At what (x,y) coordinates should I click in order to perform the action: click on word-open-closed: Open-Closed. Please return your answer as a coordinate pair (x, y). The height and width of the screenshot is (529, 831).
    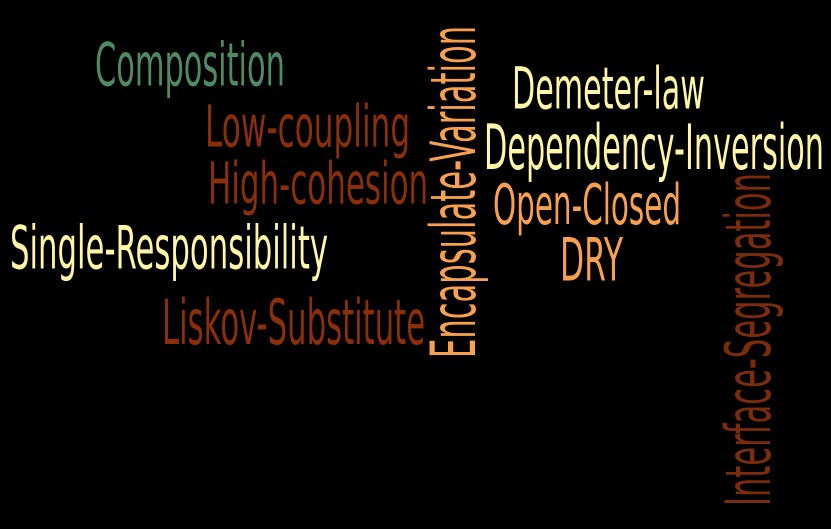
    Looking at the image, I should click on (587, 204).